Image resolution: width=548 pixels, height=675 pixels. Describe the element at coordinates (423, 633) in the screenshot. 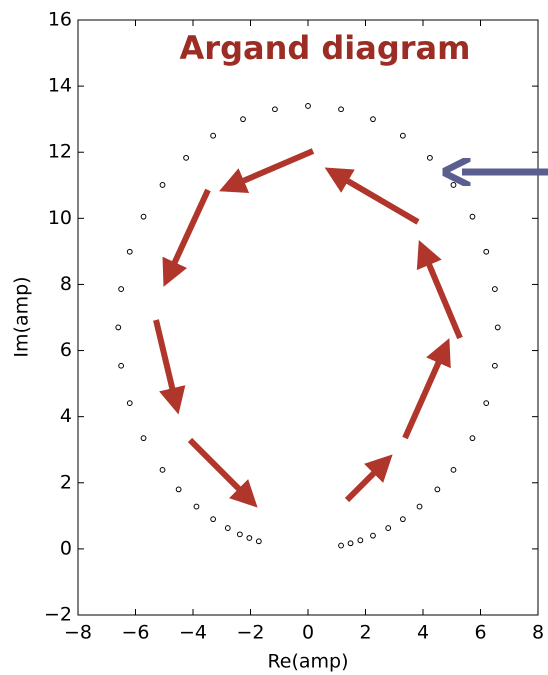

I see `x-tick-label: 4` at that location.